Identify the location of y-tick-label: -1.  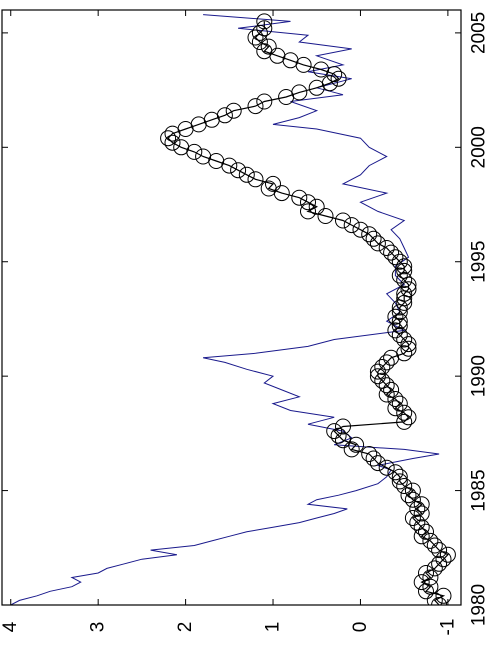
(447, 627).